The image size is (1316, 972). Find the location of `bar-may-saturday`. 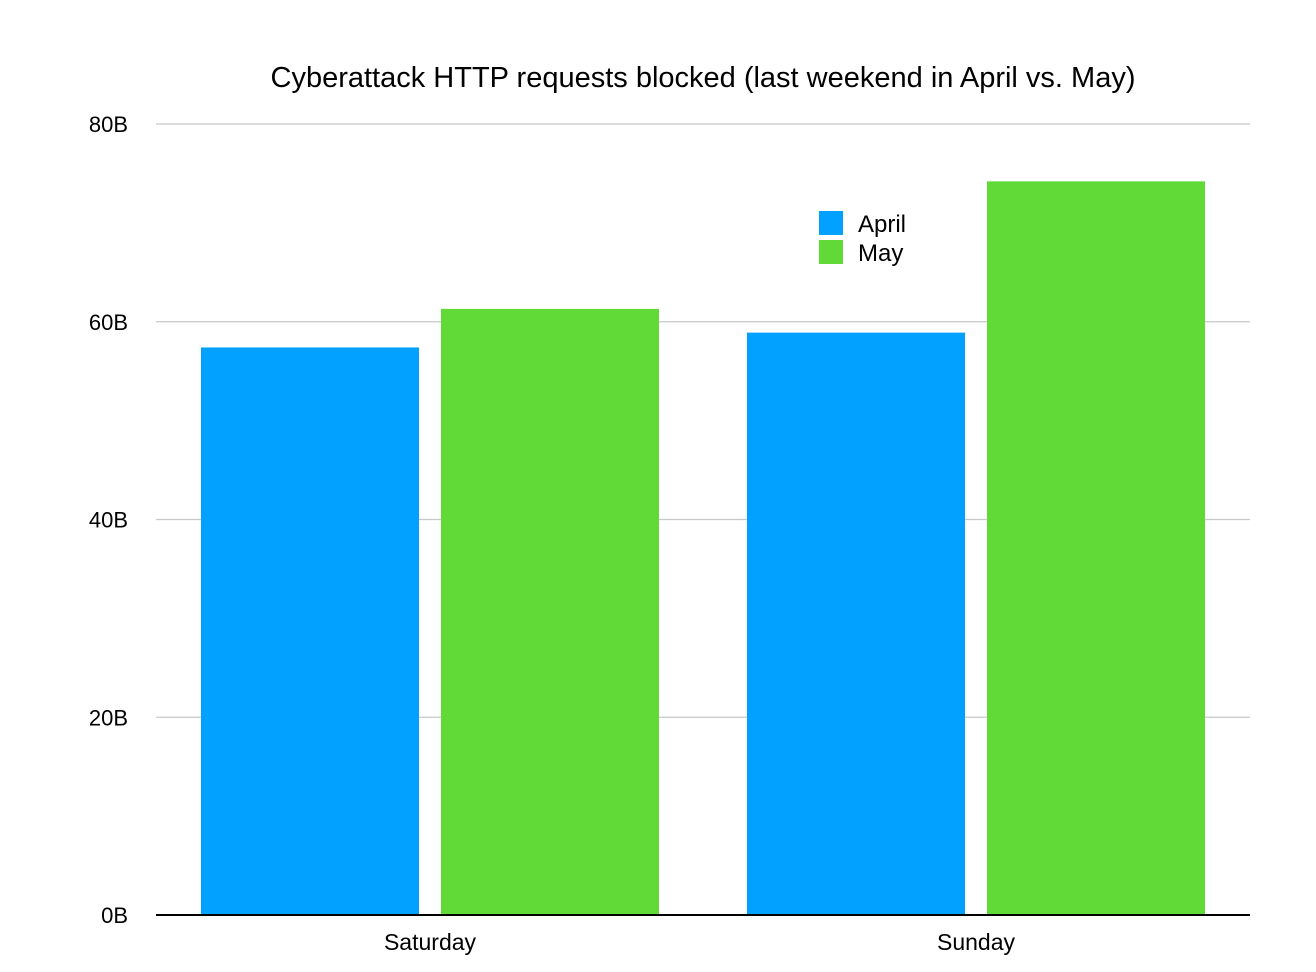

bar-may-saturday is located at coordinates (550, 611).